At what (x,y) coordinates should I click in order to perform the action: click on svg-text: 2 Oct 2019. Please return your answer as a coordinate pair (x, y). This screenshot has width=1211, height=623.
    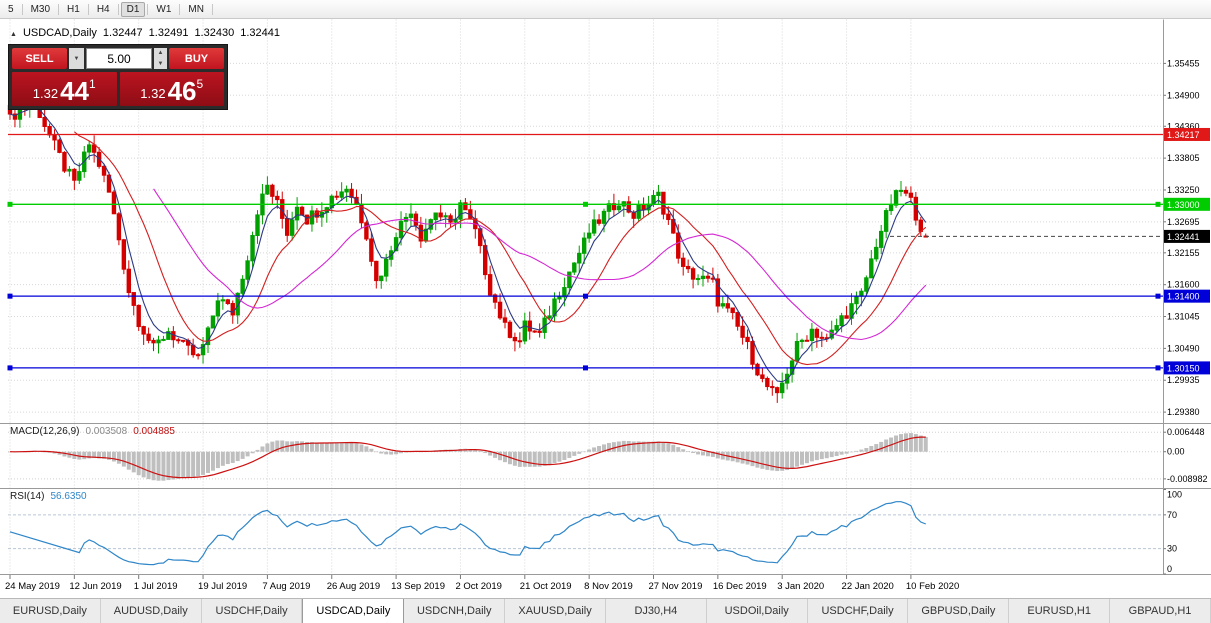
    Looking at the image, I should click on (478, 586).